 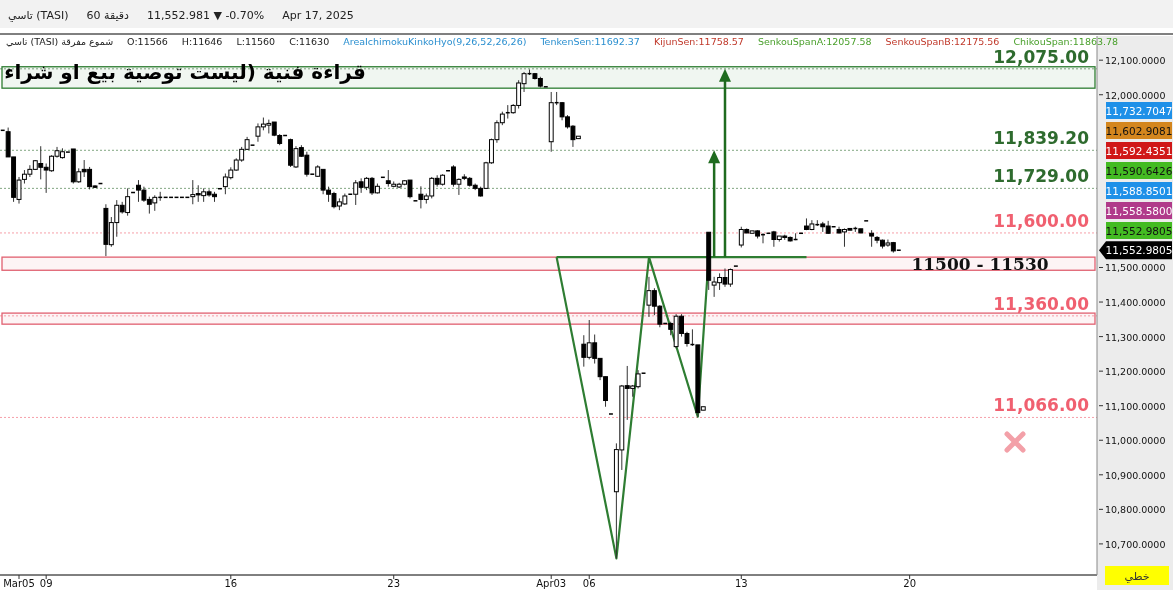 What do you see at coordinates (1041, 303) in the screenshot?
I see `ref-line-label: 11,360.00` at bounding box center [1041, 303].